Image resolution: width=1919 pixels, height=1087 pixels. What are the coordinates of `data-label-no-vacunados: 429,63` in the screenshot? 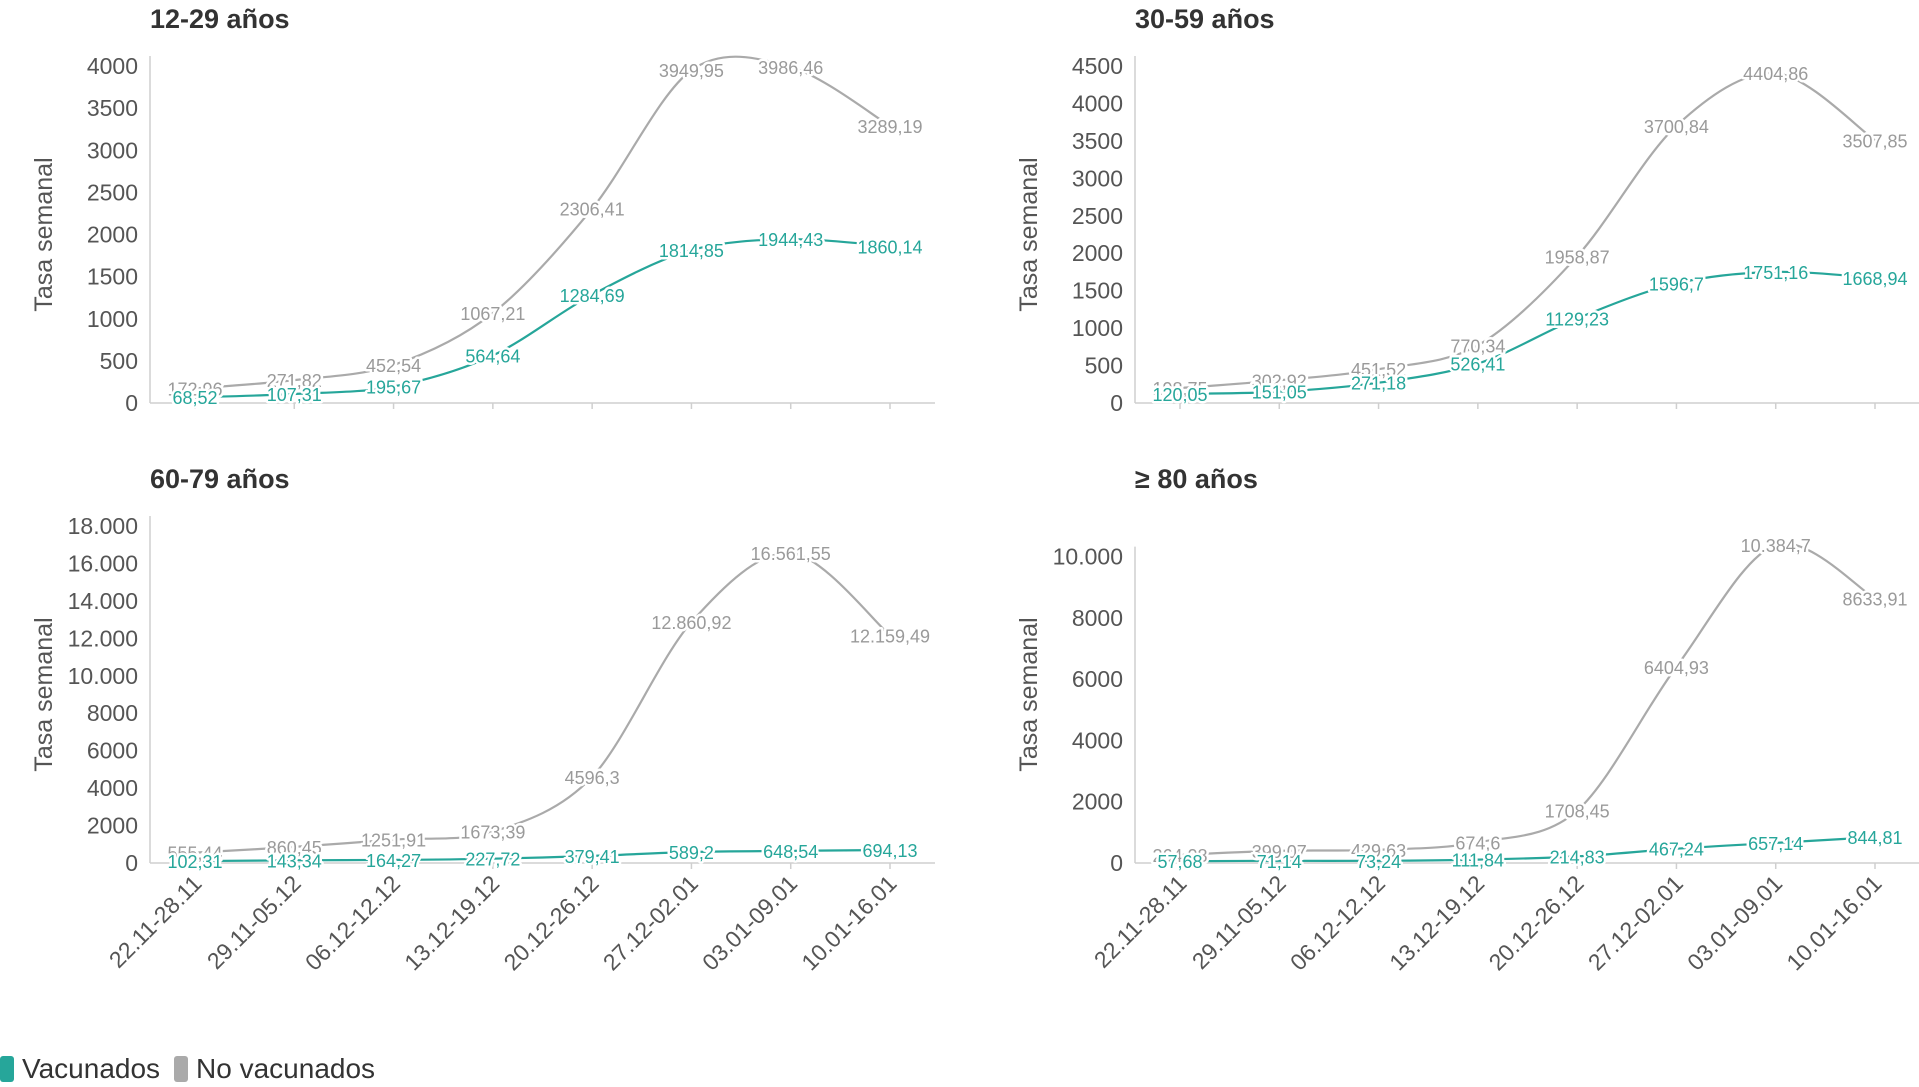 It's located at (1378, 851).